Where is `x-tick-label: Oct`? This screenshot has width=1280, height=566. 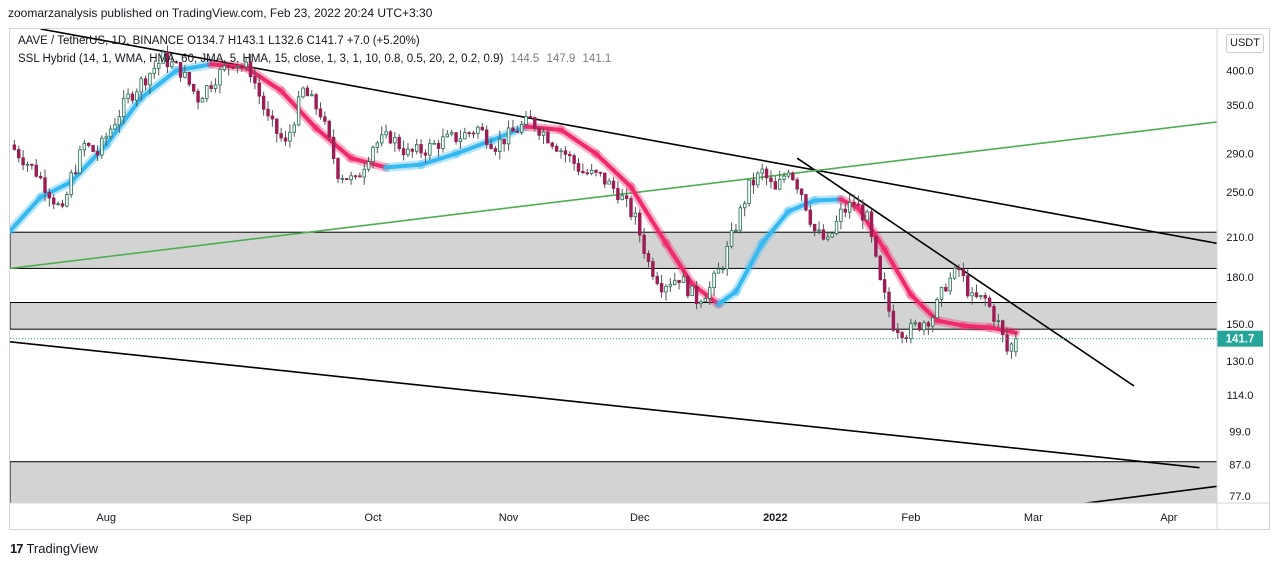
x-tick-label: Oct is located at coordinates (372, 518).